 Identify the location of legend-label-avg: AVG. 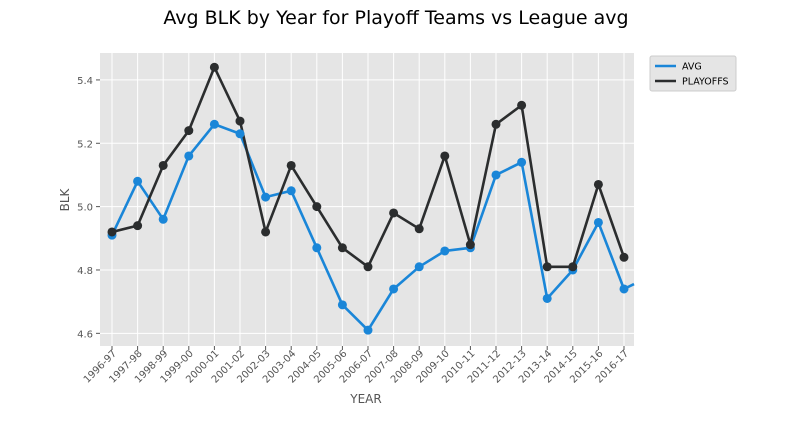
(692, 67).